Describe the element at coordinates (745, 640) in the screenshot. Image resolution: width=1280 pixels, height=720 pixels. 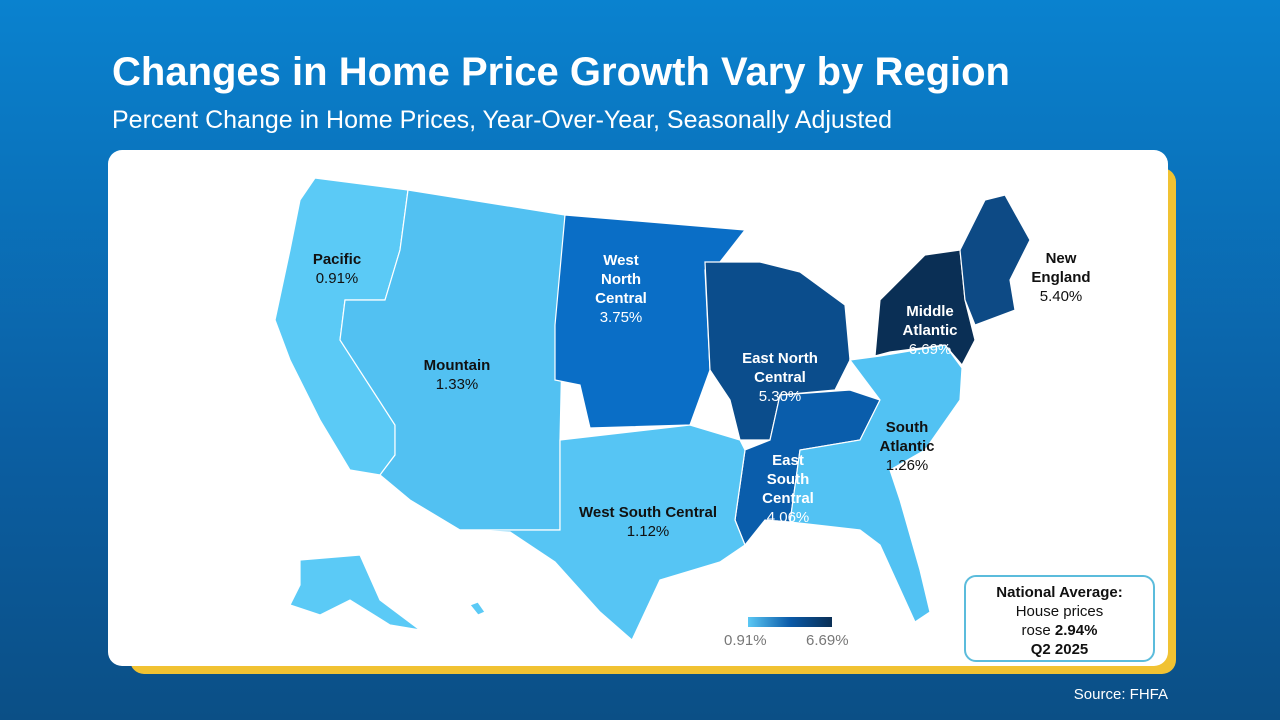
I see `legend-min: 0.91%` at that location.